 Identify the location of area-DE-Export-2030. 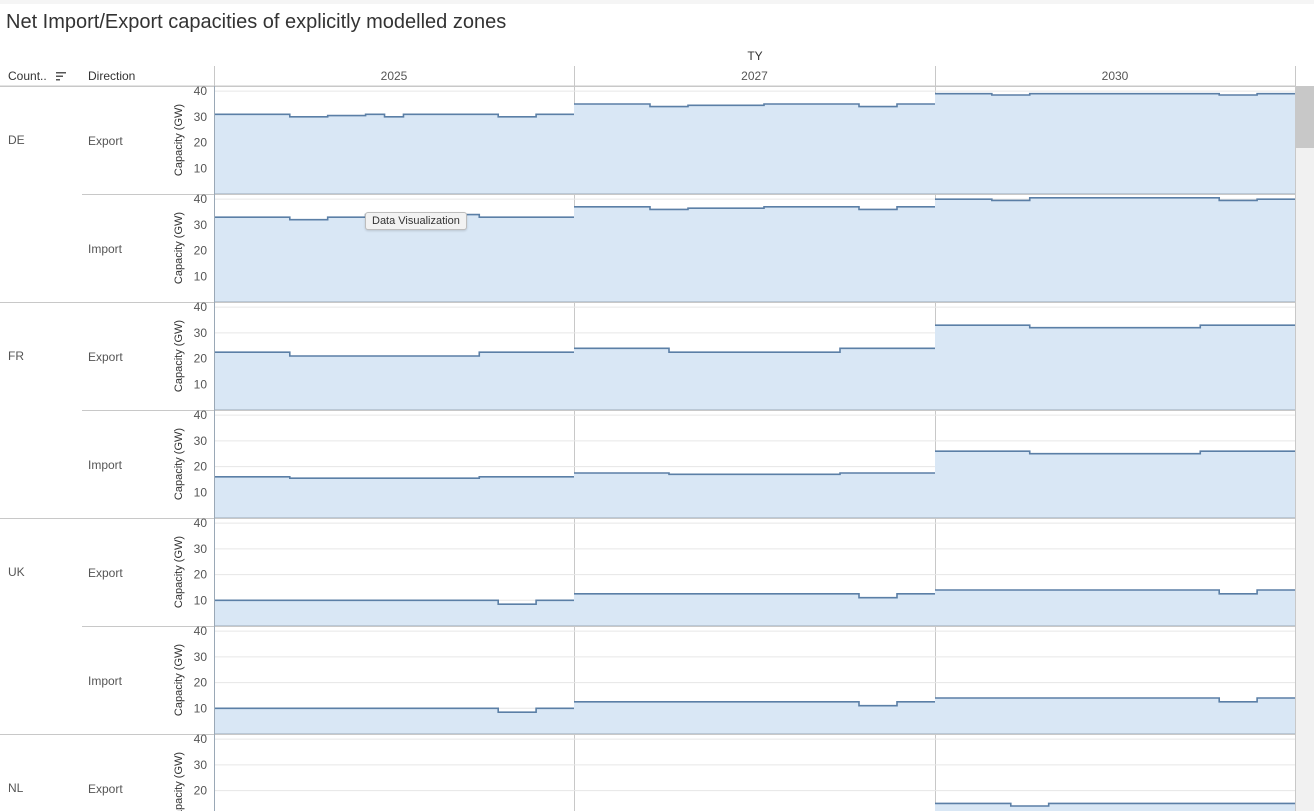
(1115, 143).